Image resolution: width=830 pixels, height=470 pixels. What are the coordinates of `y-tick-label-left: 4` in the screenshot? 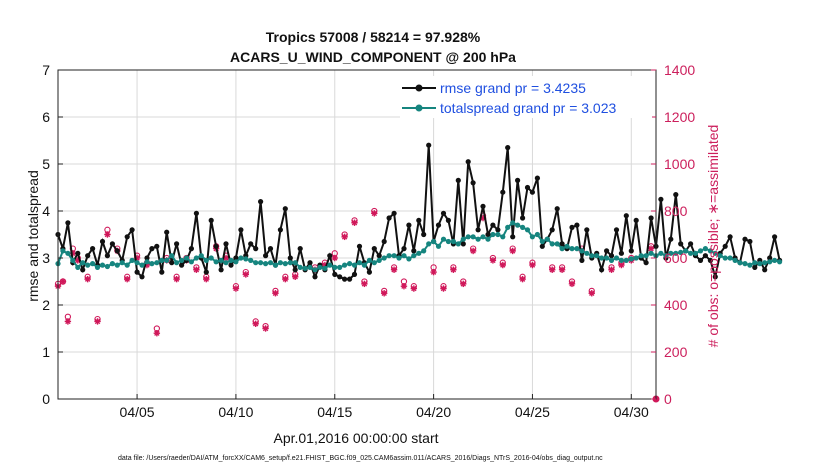 It's located at (46, 211).